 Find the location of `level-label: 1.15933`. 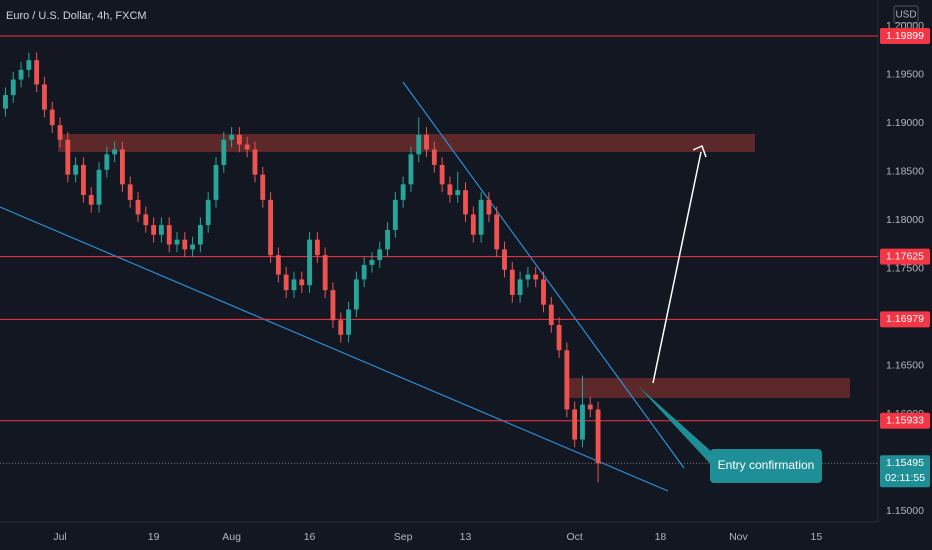

level-label: 1.15933 is located at coordinates (905, 421).